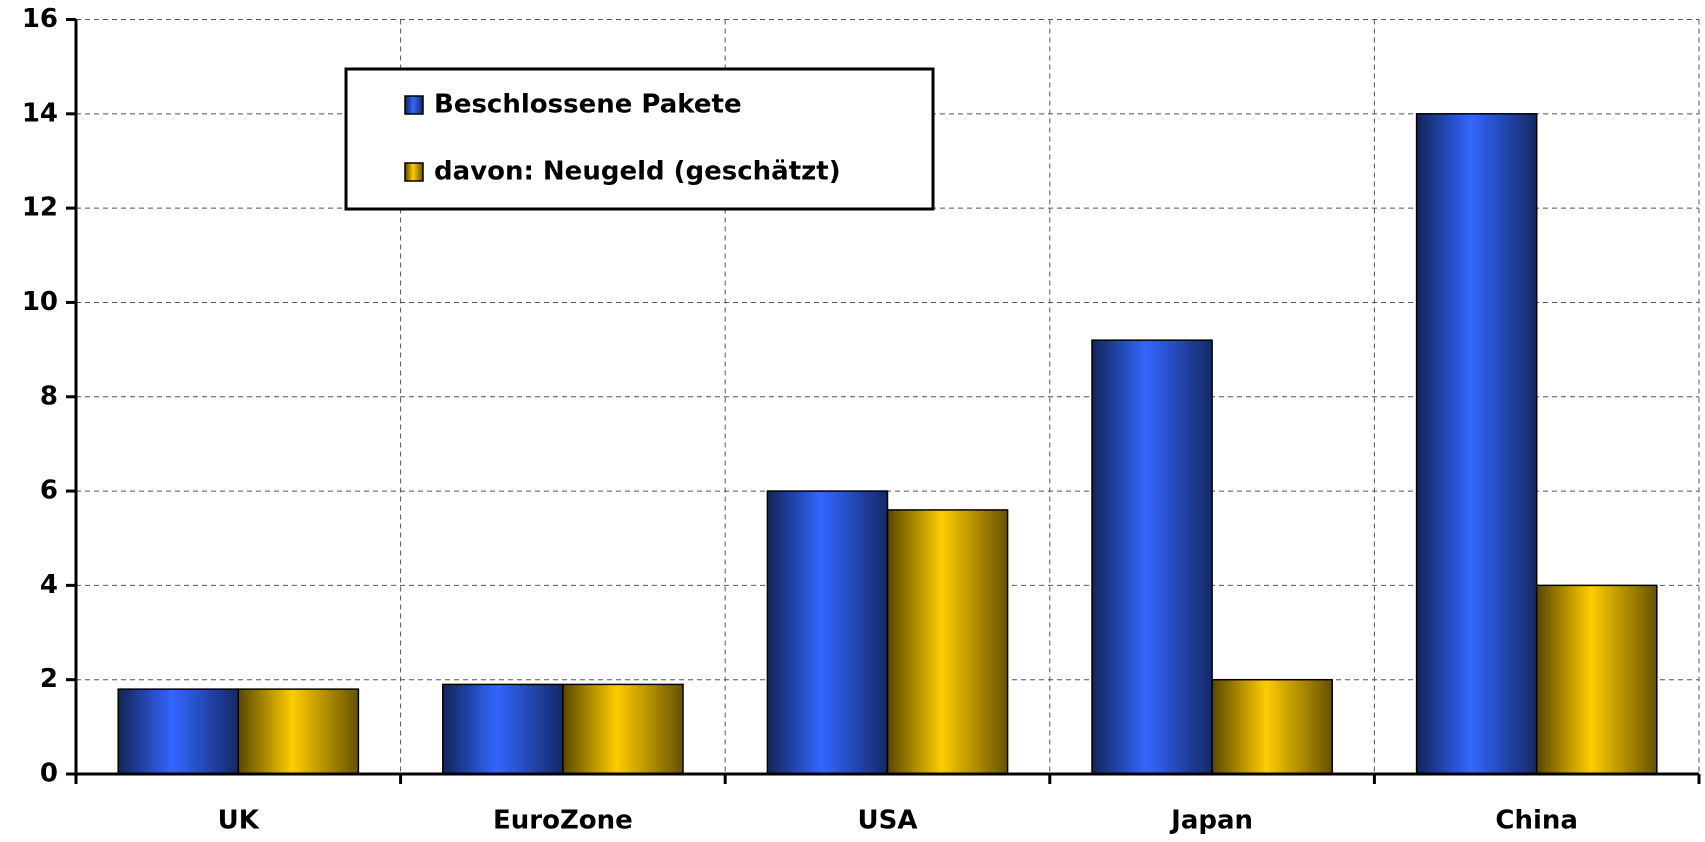 The image size is (1705, 842). I want to click on y-tick-label: 12, so click(40, 208).